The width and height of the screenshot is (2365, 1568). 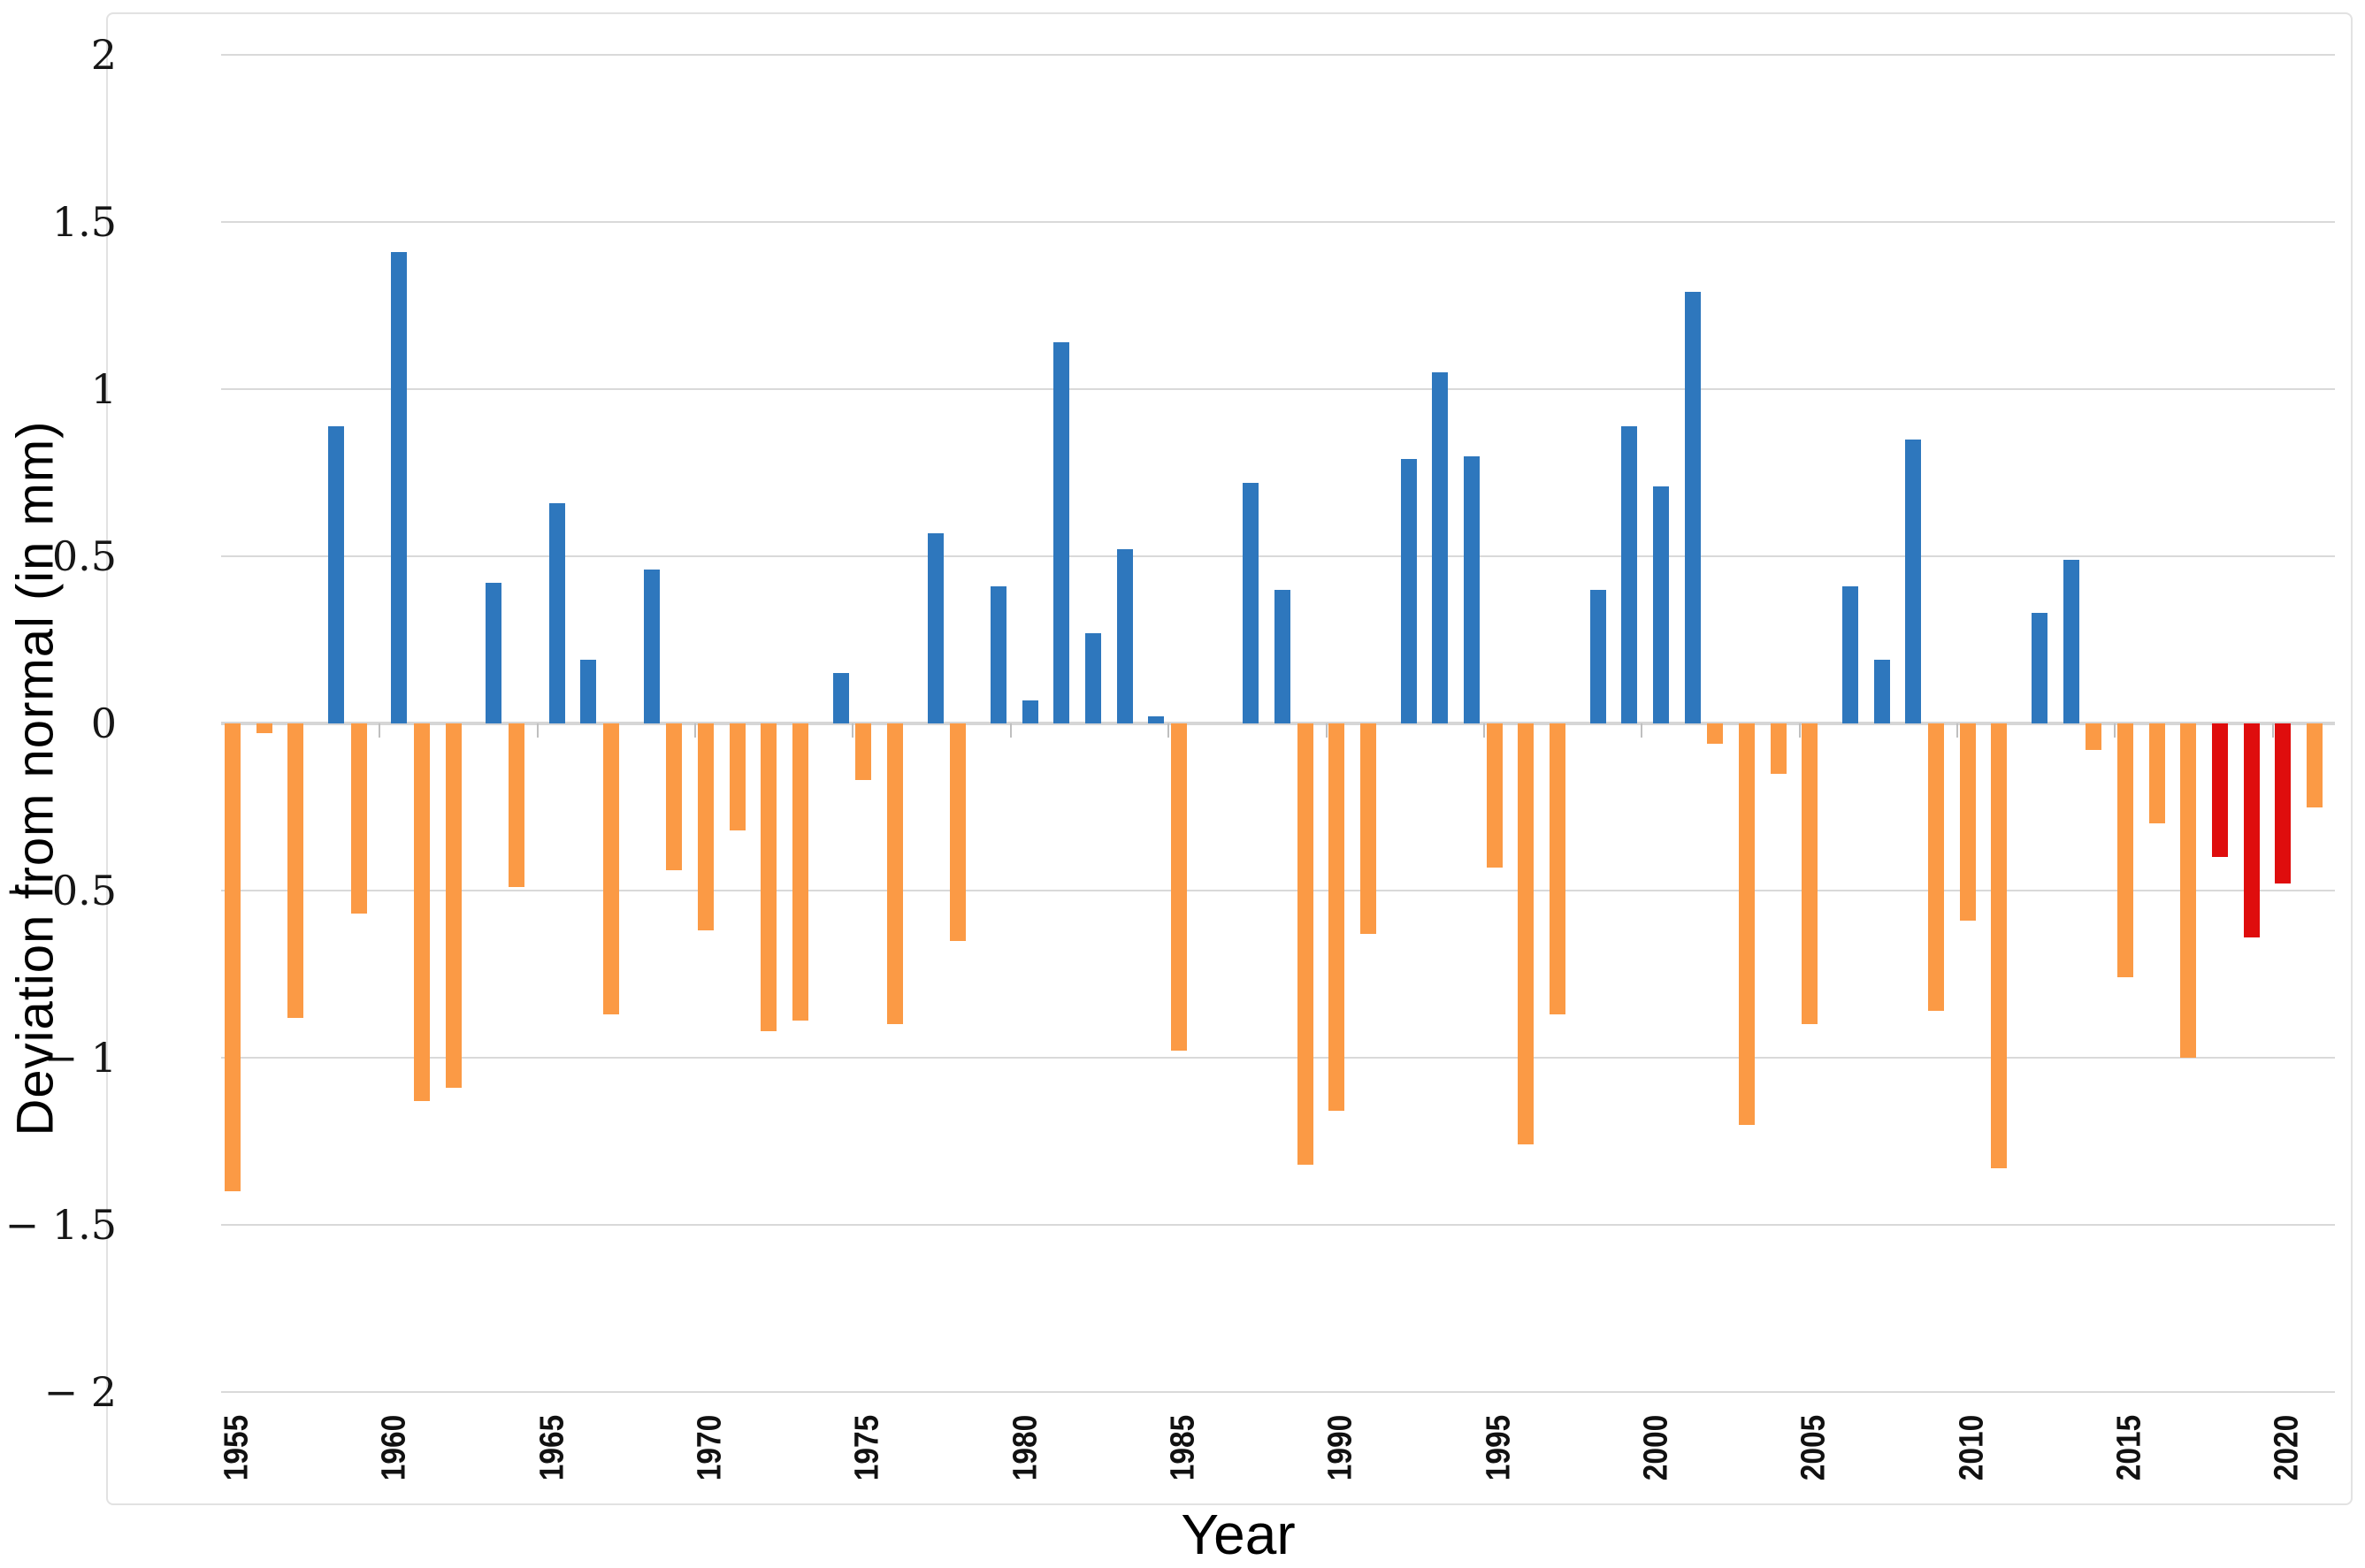 I want to click on x-tick-label: 1960, so click(x=394, y=1447).